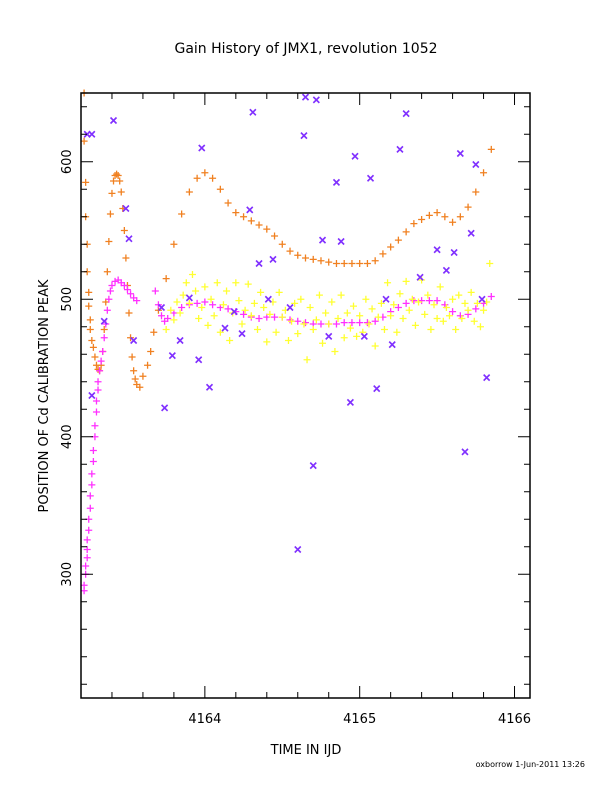 Image resolution: width=612 pixels, height=792 pixels. Describe the element at coordinates (305, 49) in the screenshot. I see `chart-title: Gain History of JMX1, revolution 1052` at that location.